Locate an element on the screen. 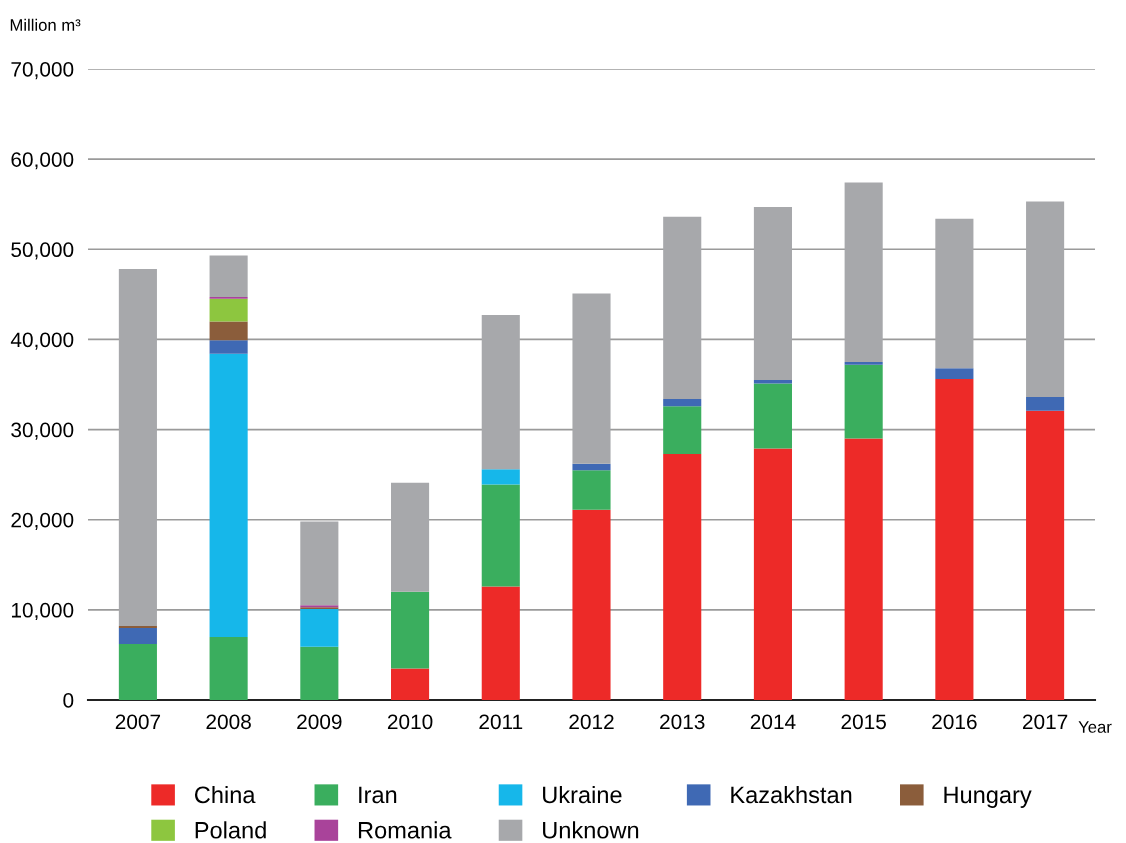 This screenshot has height=843, width=1126. y-tick-label: 40,000 is located at coordinates (42, 341).